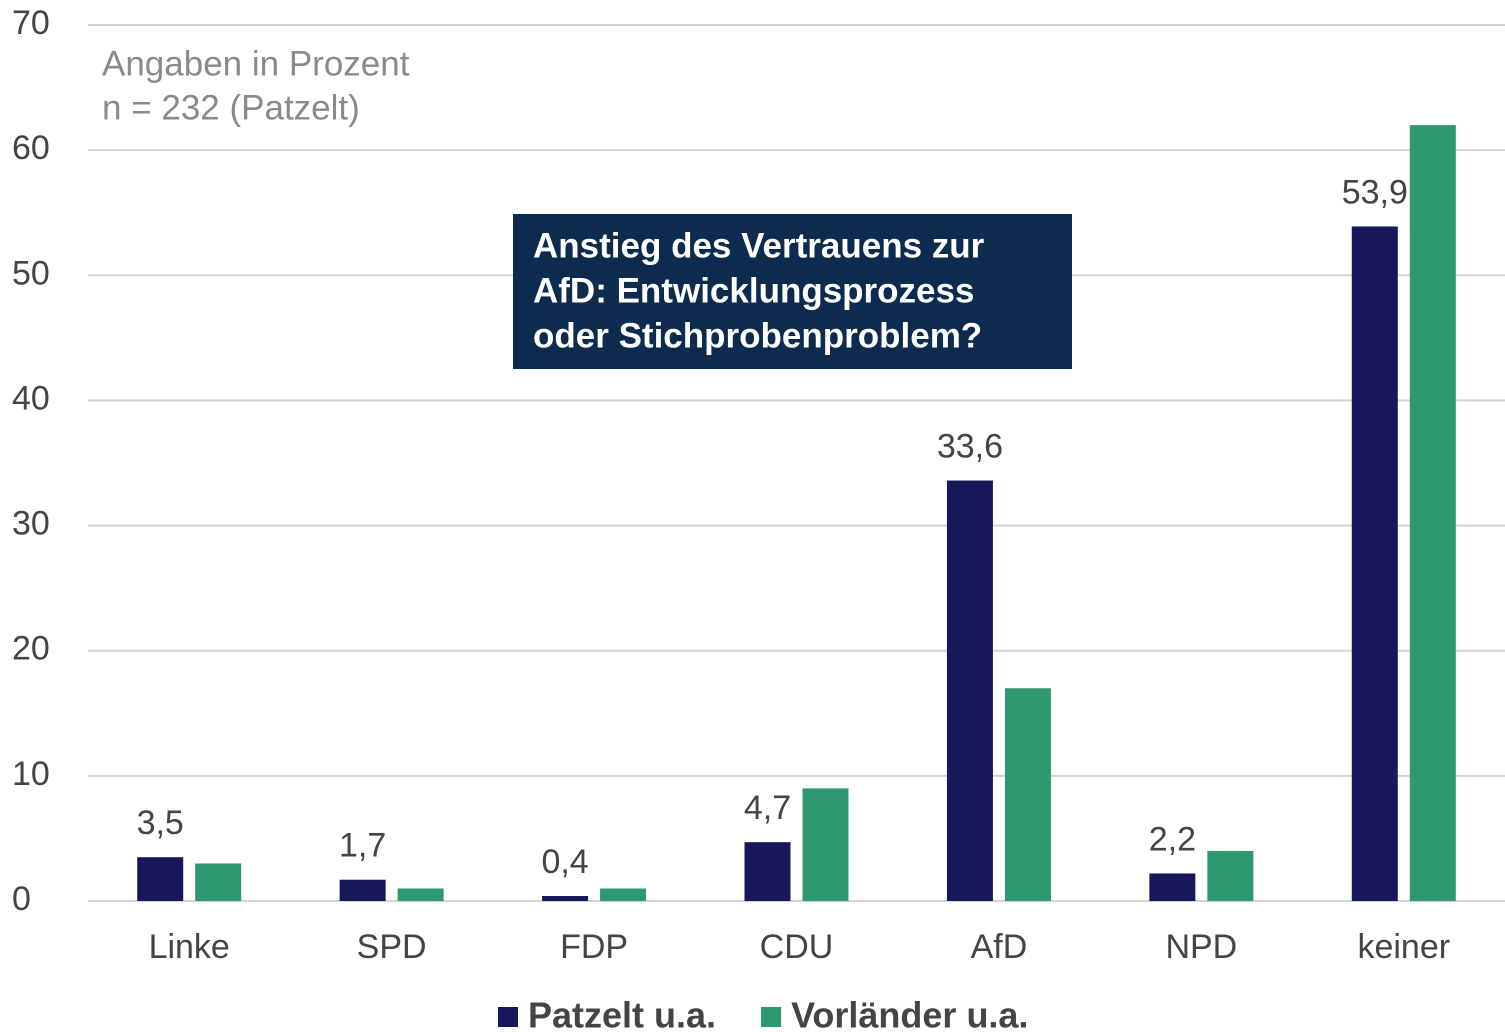 Image resolution: width=1505 pixels, height=1032 pixels. I want to click on x-tick-label: FDP, so click(594, 947).